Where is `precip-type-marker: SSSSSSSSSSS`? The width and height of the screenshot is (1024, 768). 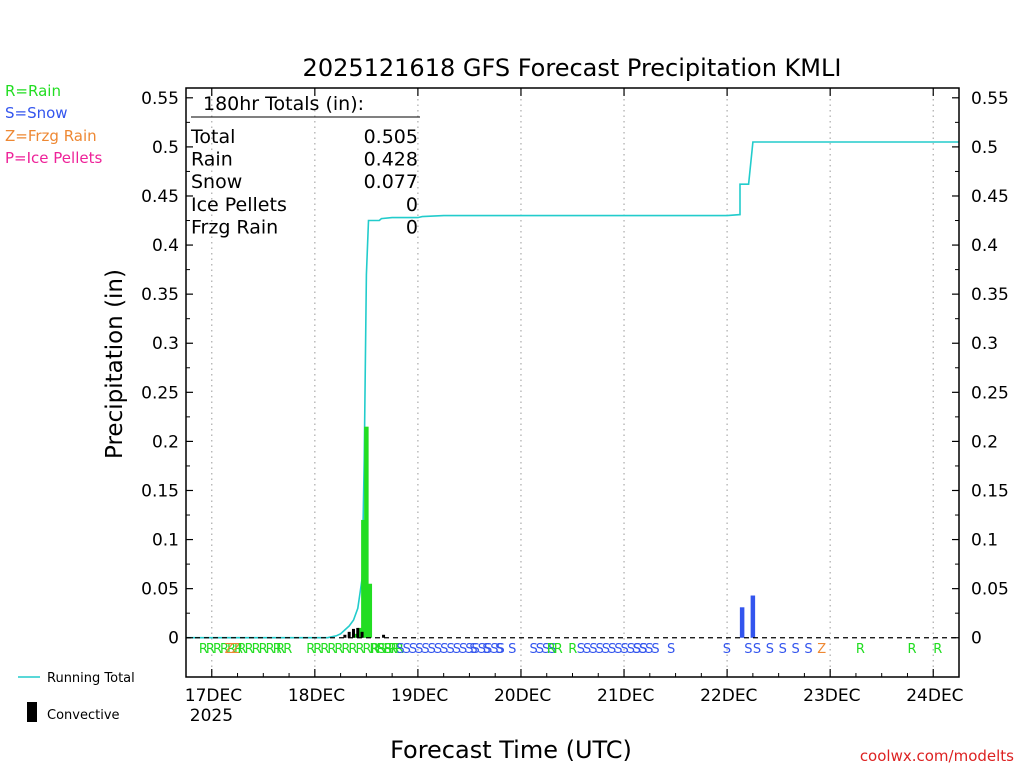 precip-type-marker: SSSSSSSSSSS is located at coordinates (612, 649).